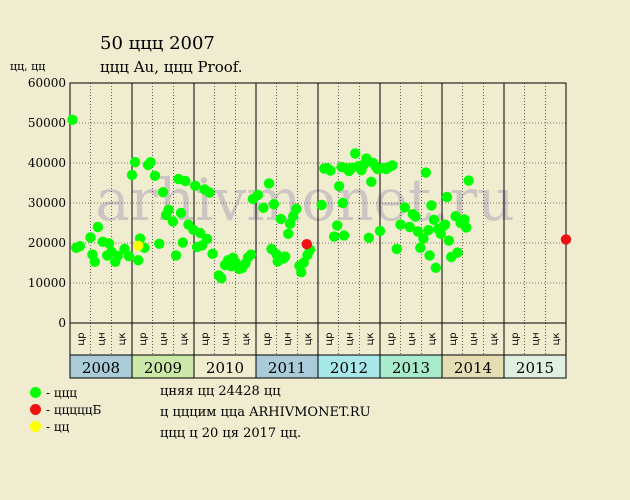 The image size is (630, 500). What do you see at coordinates (65, 426) in the screenshot?
I see `legend-item-other: - цц` at bounding box center [65, 426].